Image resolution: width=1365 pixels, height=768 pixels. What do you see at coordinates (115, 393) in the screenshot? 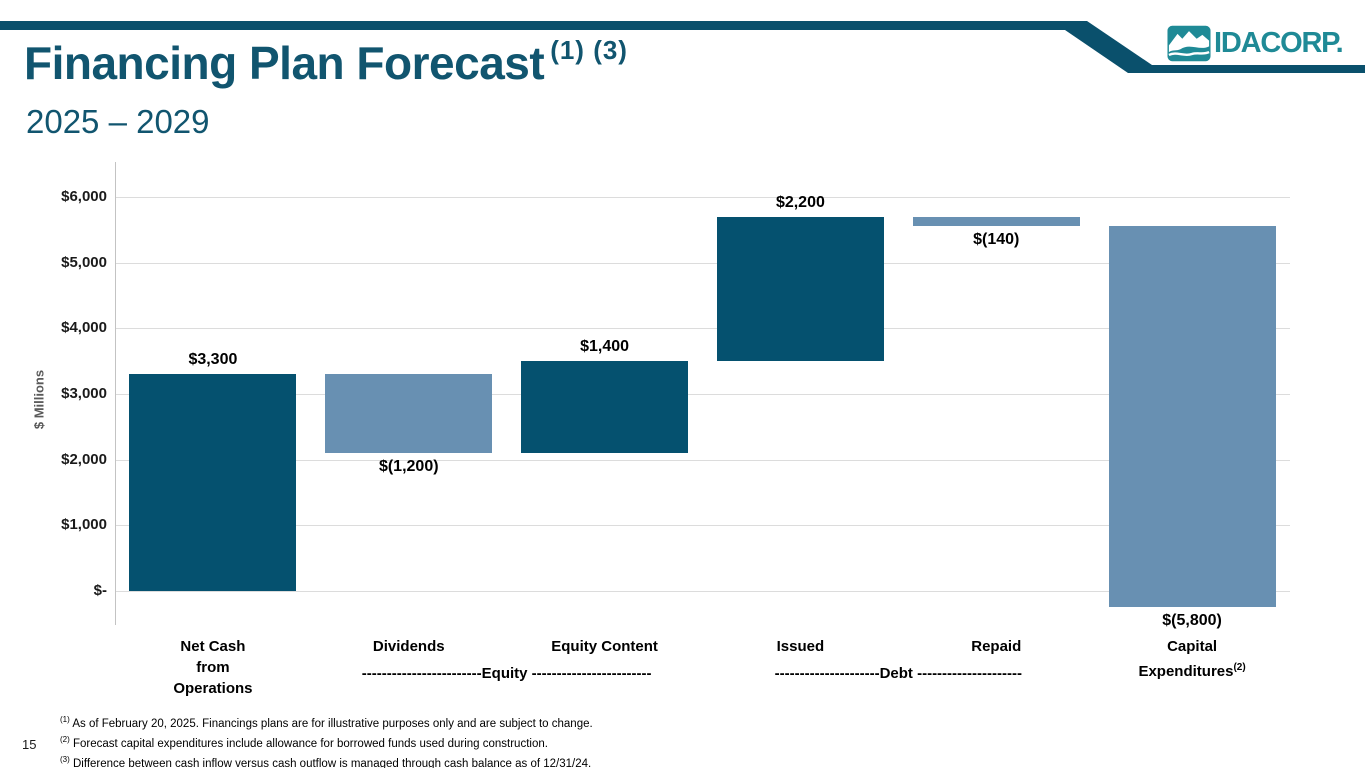
I see `y-axis-line` at bounding box center [115, 393].